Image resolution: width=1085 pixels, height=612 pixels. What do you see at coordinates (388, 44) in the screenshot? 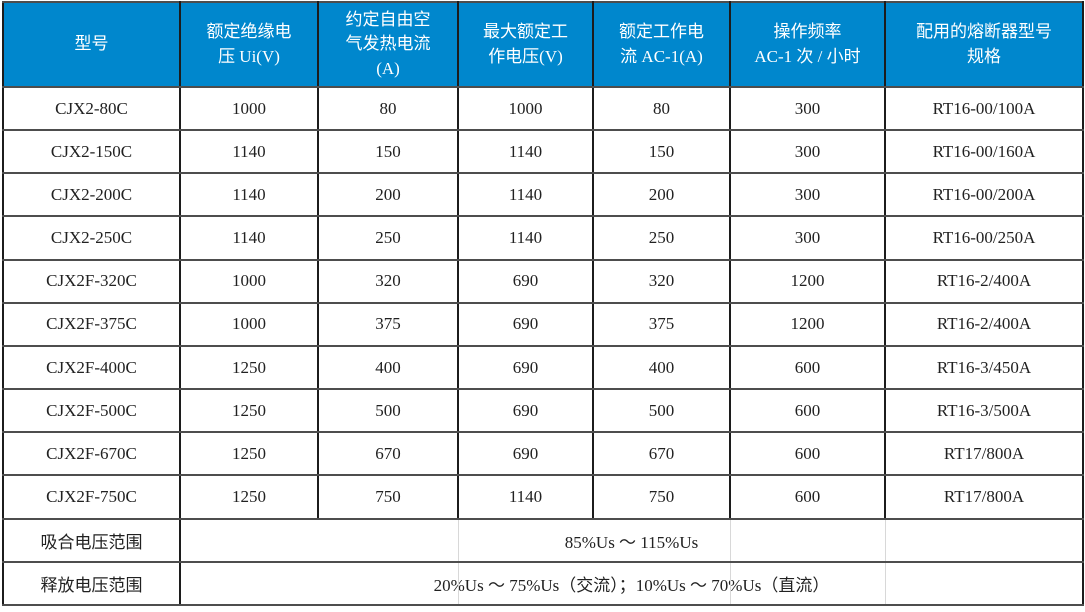
I see `column-header-free-air-thermal-current: 约定自由空 气发热电流 (A)` at bounding box center [388, 44].